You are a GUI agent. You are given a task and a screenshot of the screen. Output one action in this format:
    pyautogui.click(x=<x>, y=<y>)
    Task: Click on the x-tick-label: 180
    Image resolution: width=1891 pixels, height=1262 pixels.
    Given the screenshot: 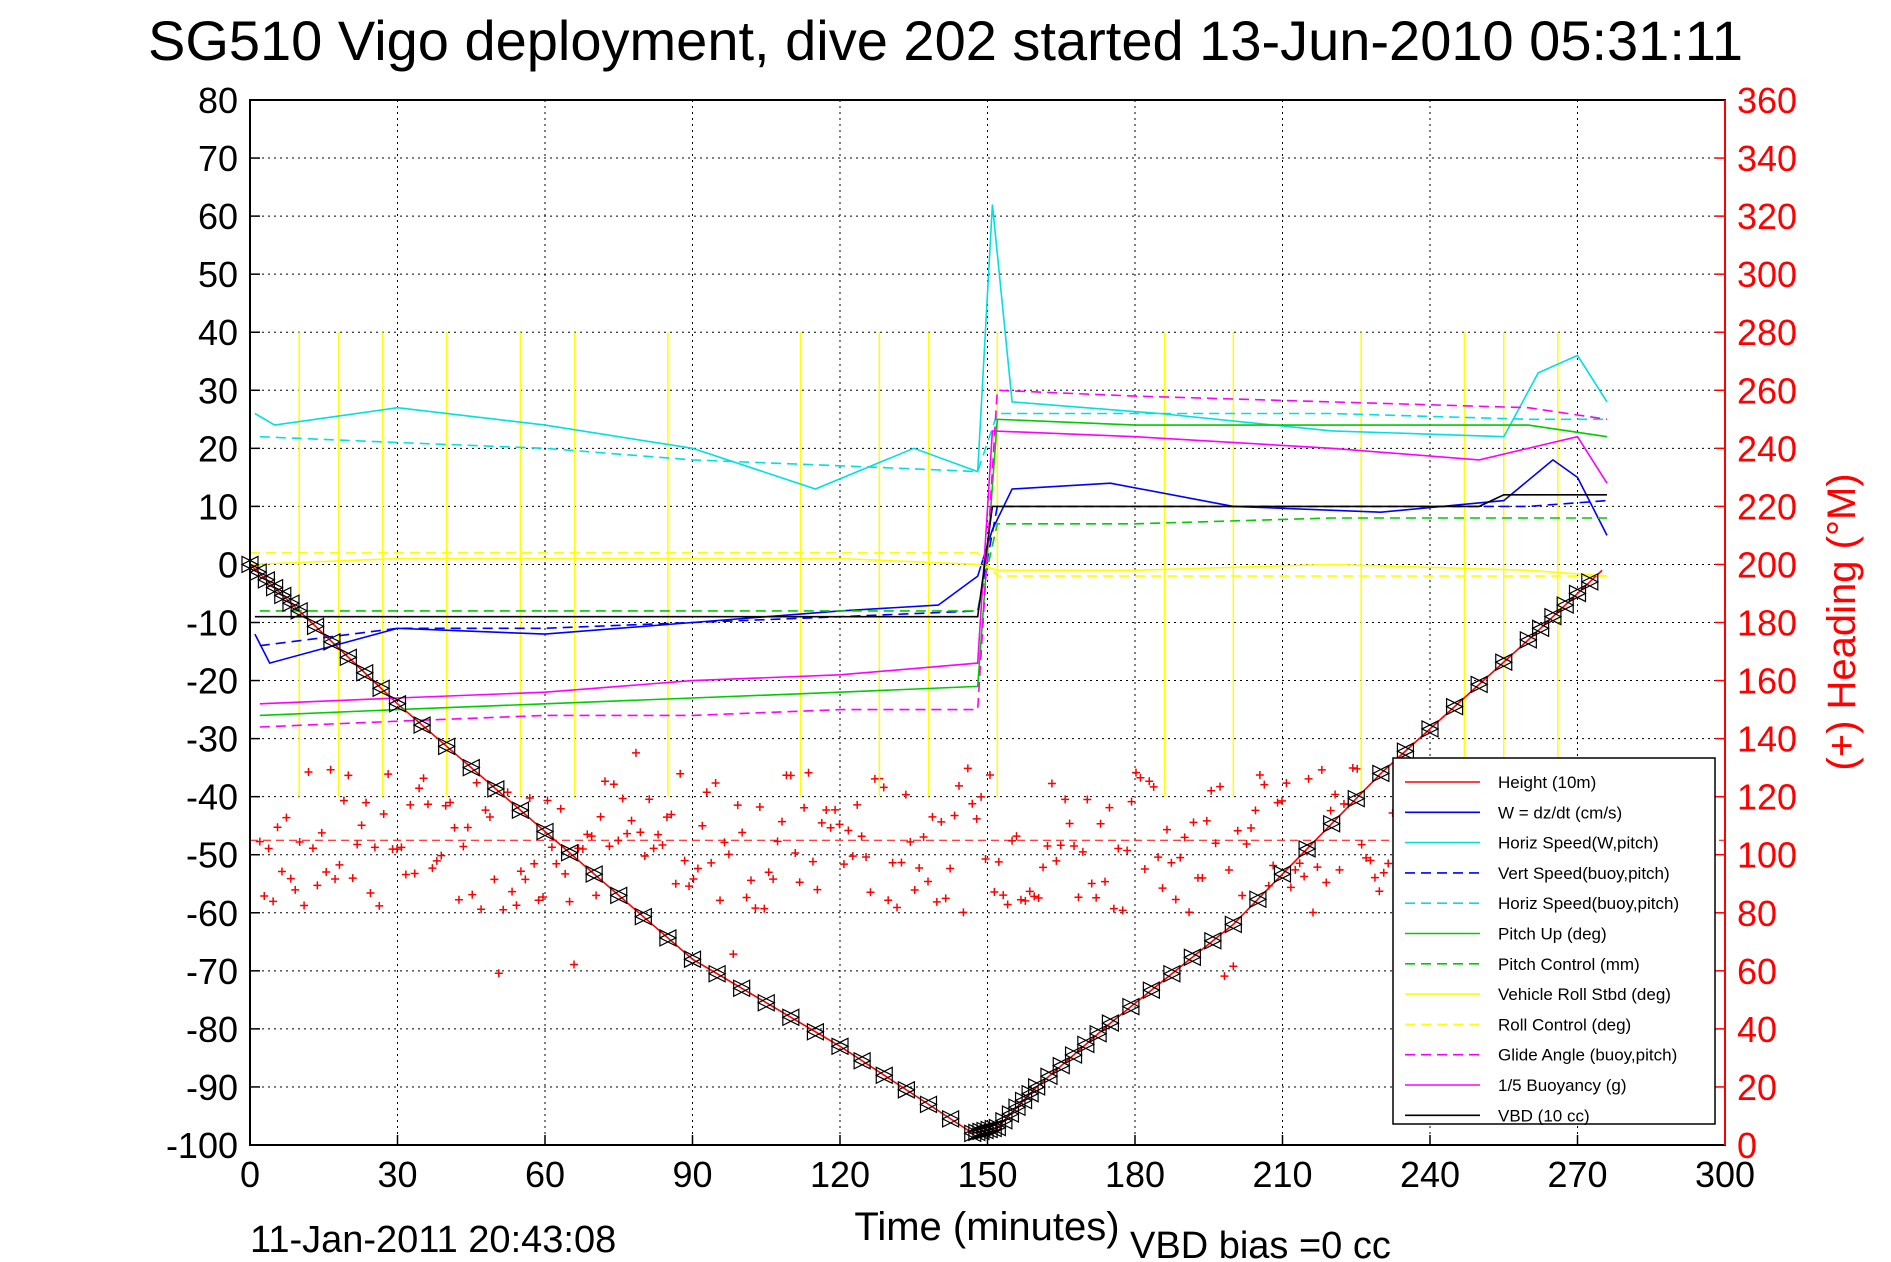 What is the action you would take?
    pyautogui.click(x=1135, y=1174)
    